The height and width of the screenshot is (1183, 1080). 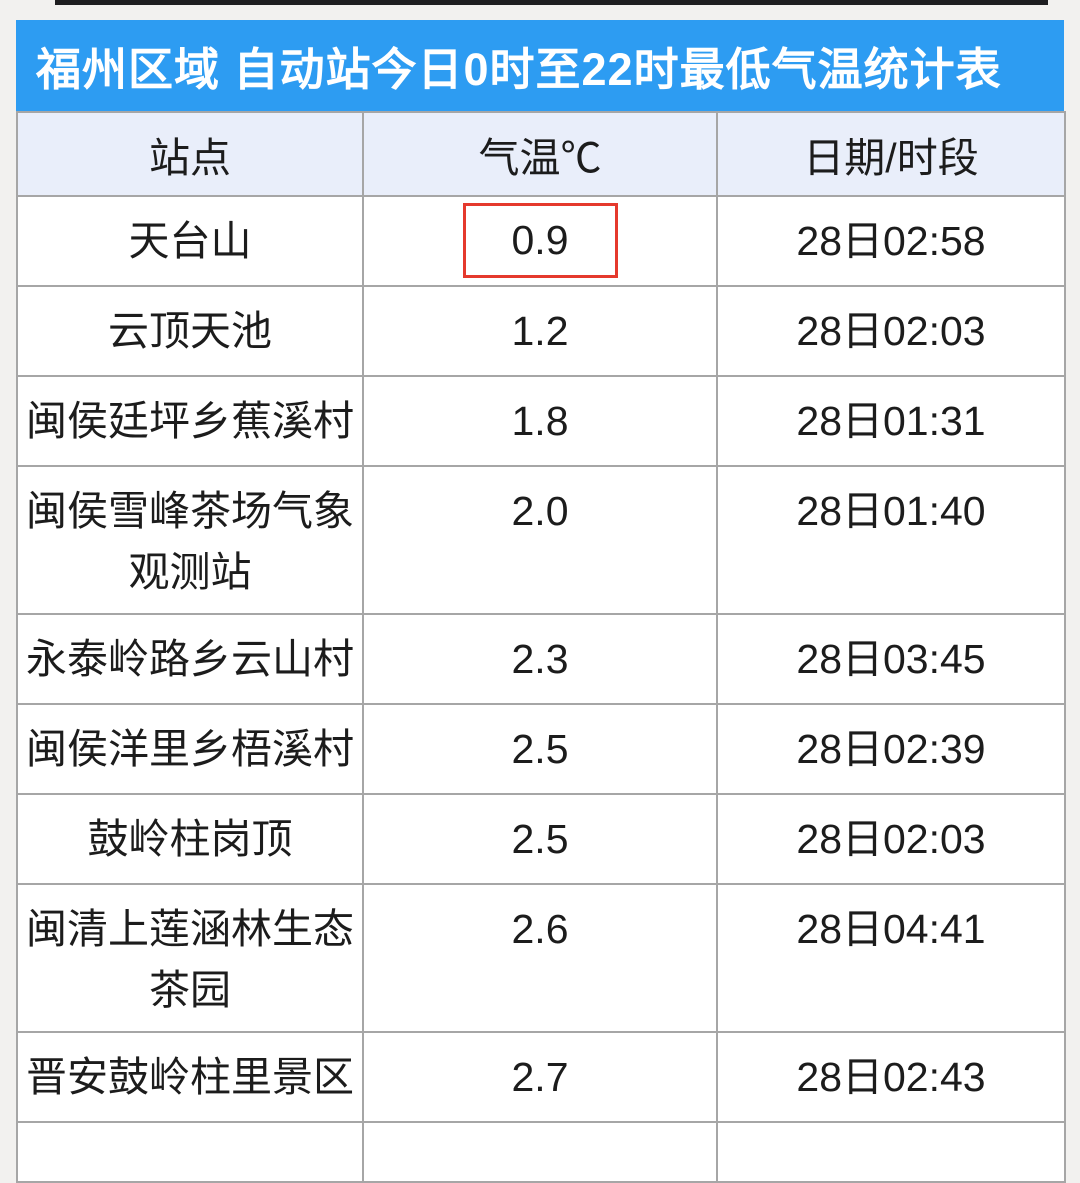 I want to click on temp-cell: 2.3, so click(x=540, y=659).